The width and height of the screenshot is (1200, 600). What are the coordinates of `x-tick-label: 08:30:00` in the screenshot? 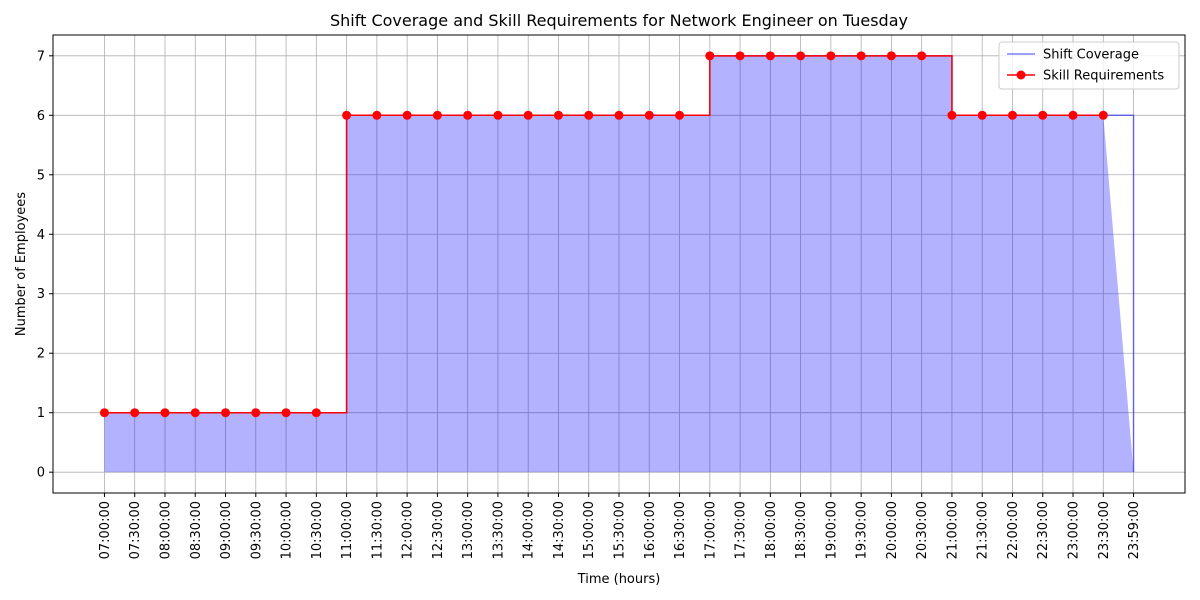 It's located at (196, 530).